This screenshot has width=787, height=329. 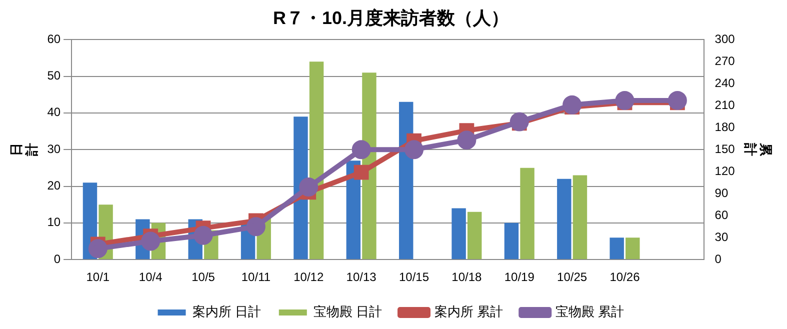 I want to click on y2-tick-label: 210, so click(x=725, y=105).